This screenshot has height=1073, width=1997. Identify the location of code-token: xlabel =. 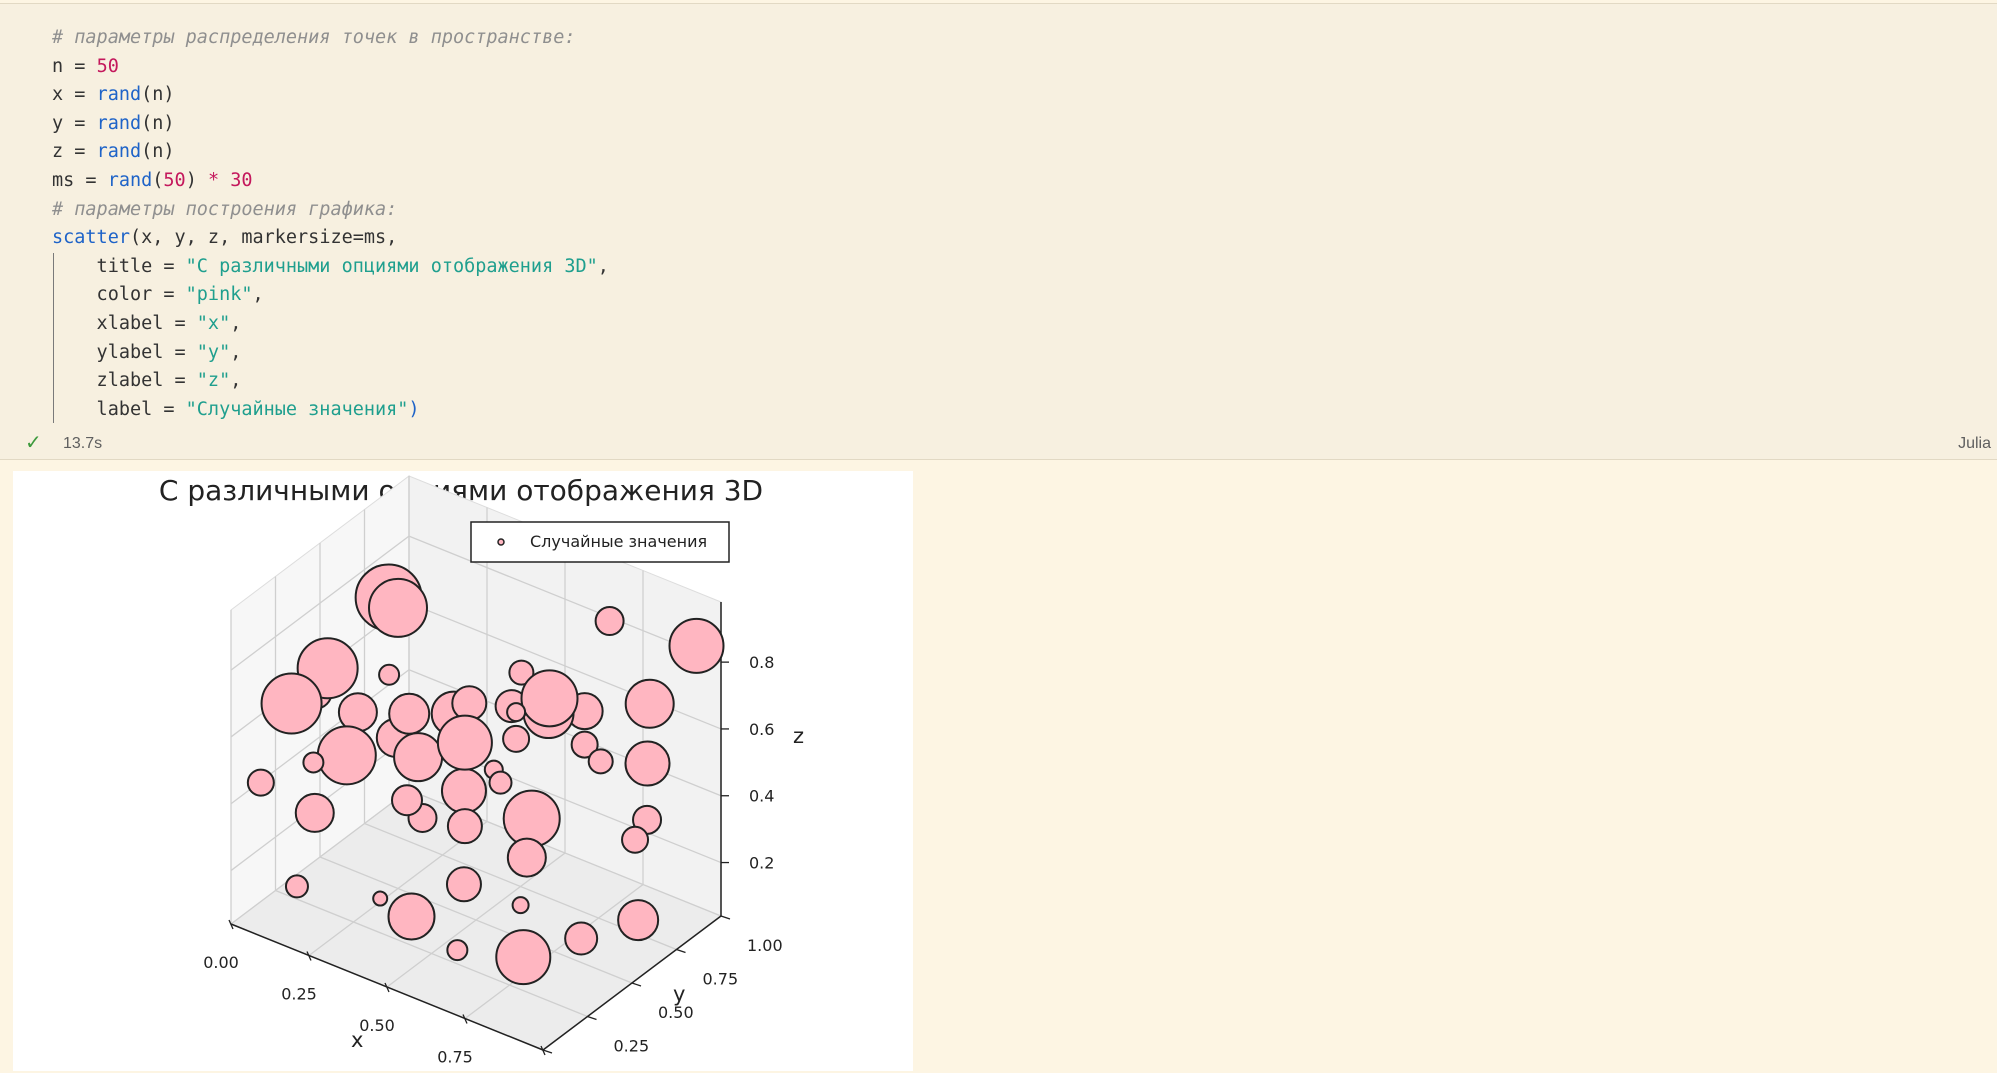
(124, 323).